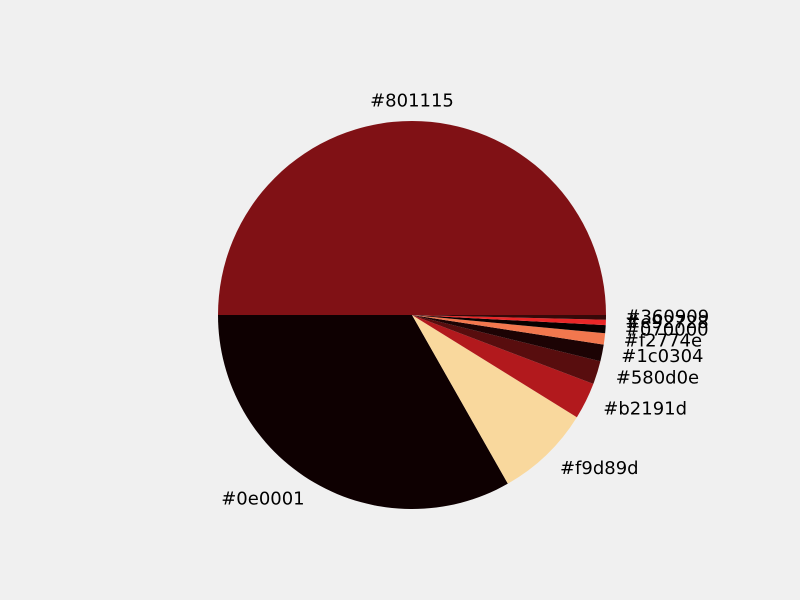 The image size is (800, 600). I want to click on pie-slice-580d0e, so click(506, 349).